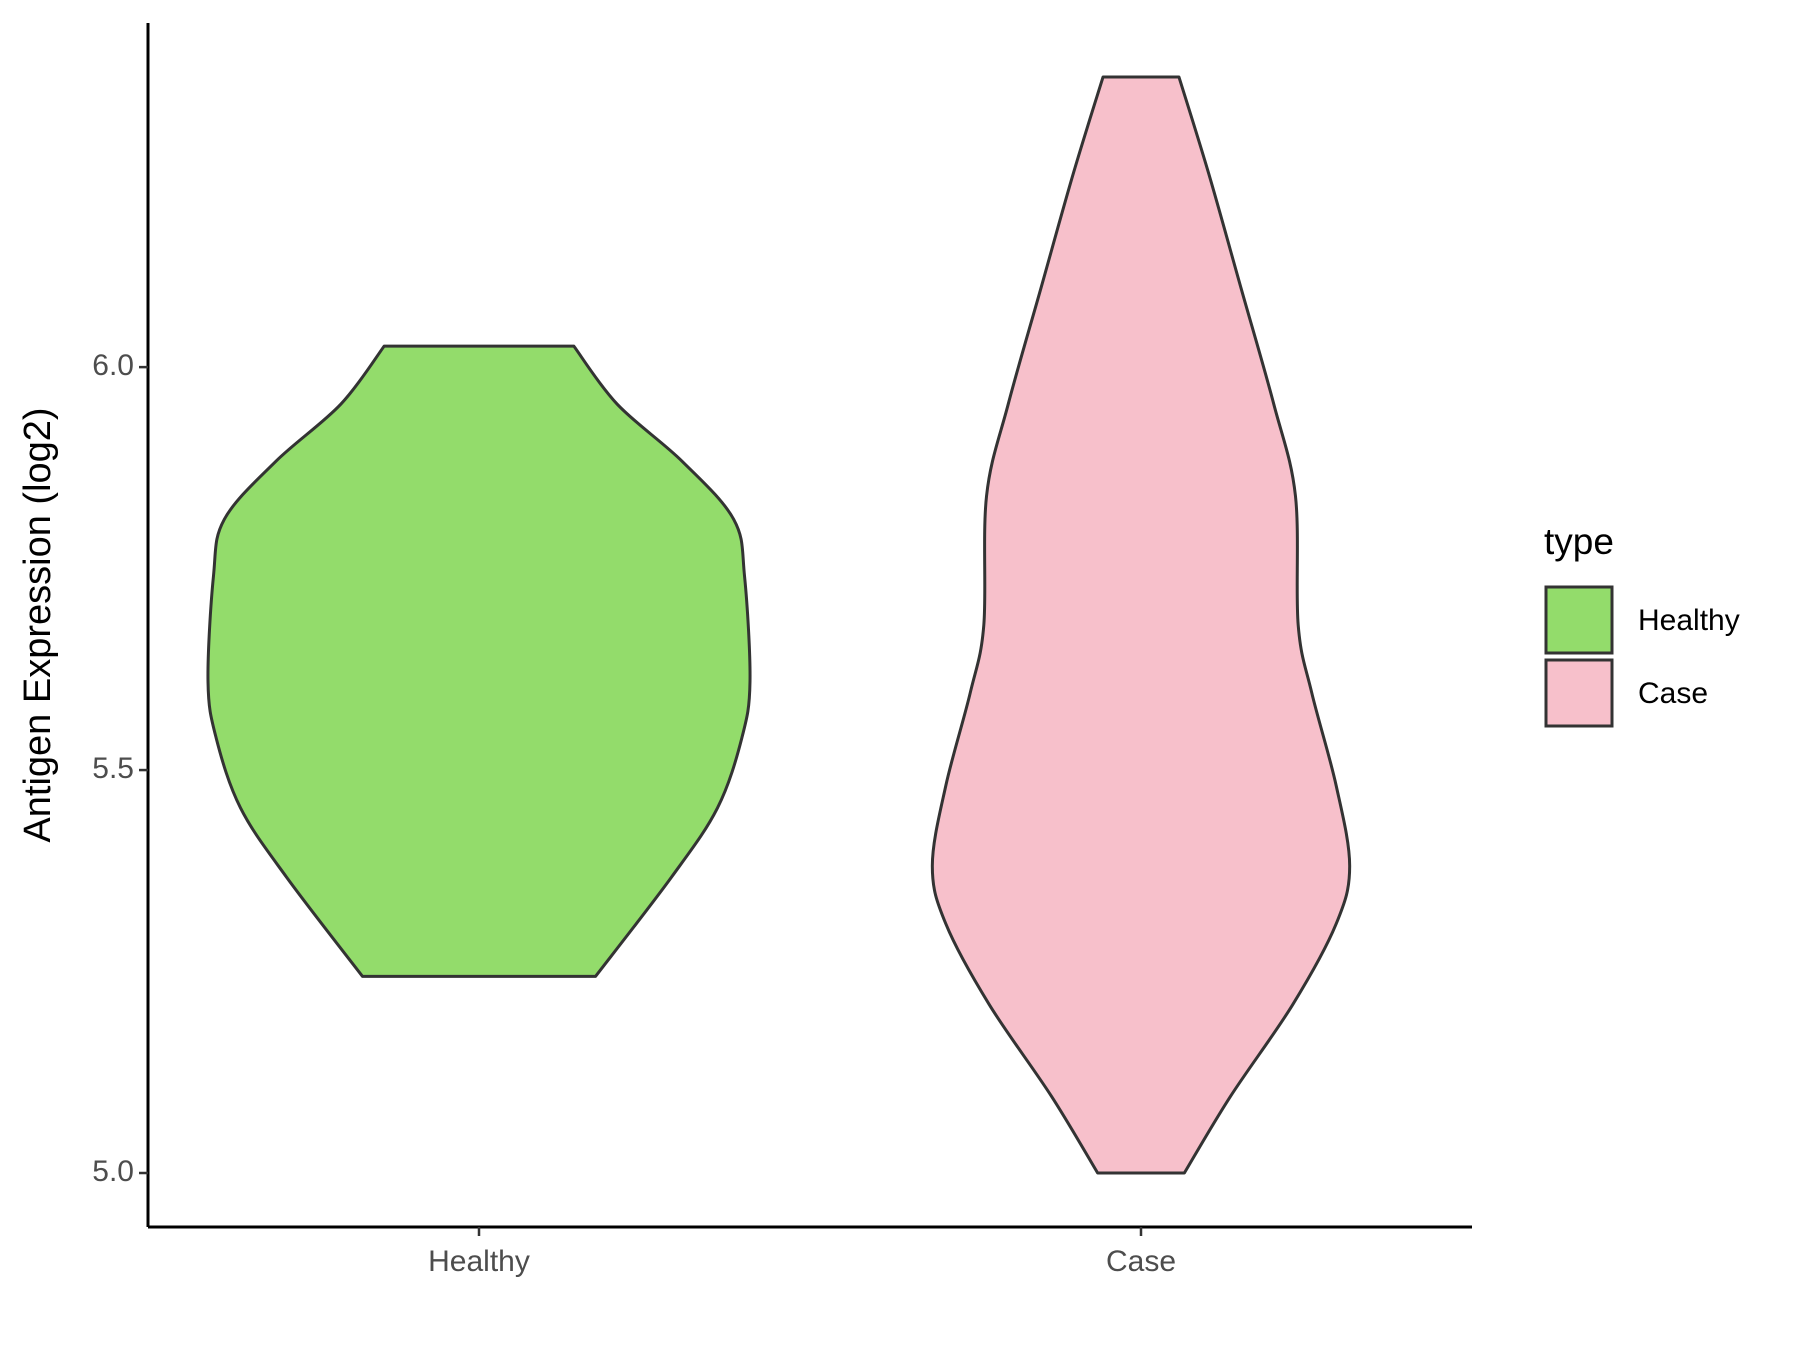 This screenshot has width=1800, height=1355. I want to click on violin, so click(479, 661).